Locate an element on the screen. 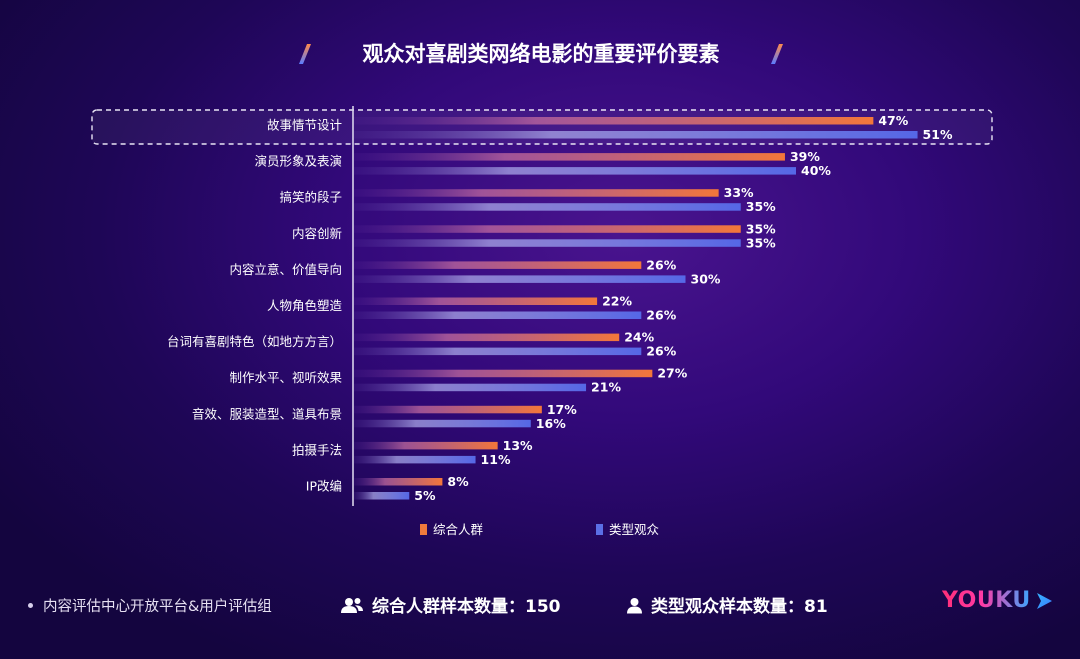 The height and width of the screenshot is (659, 1080). data-label-general: 47% is located at coordinates (893, 120).